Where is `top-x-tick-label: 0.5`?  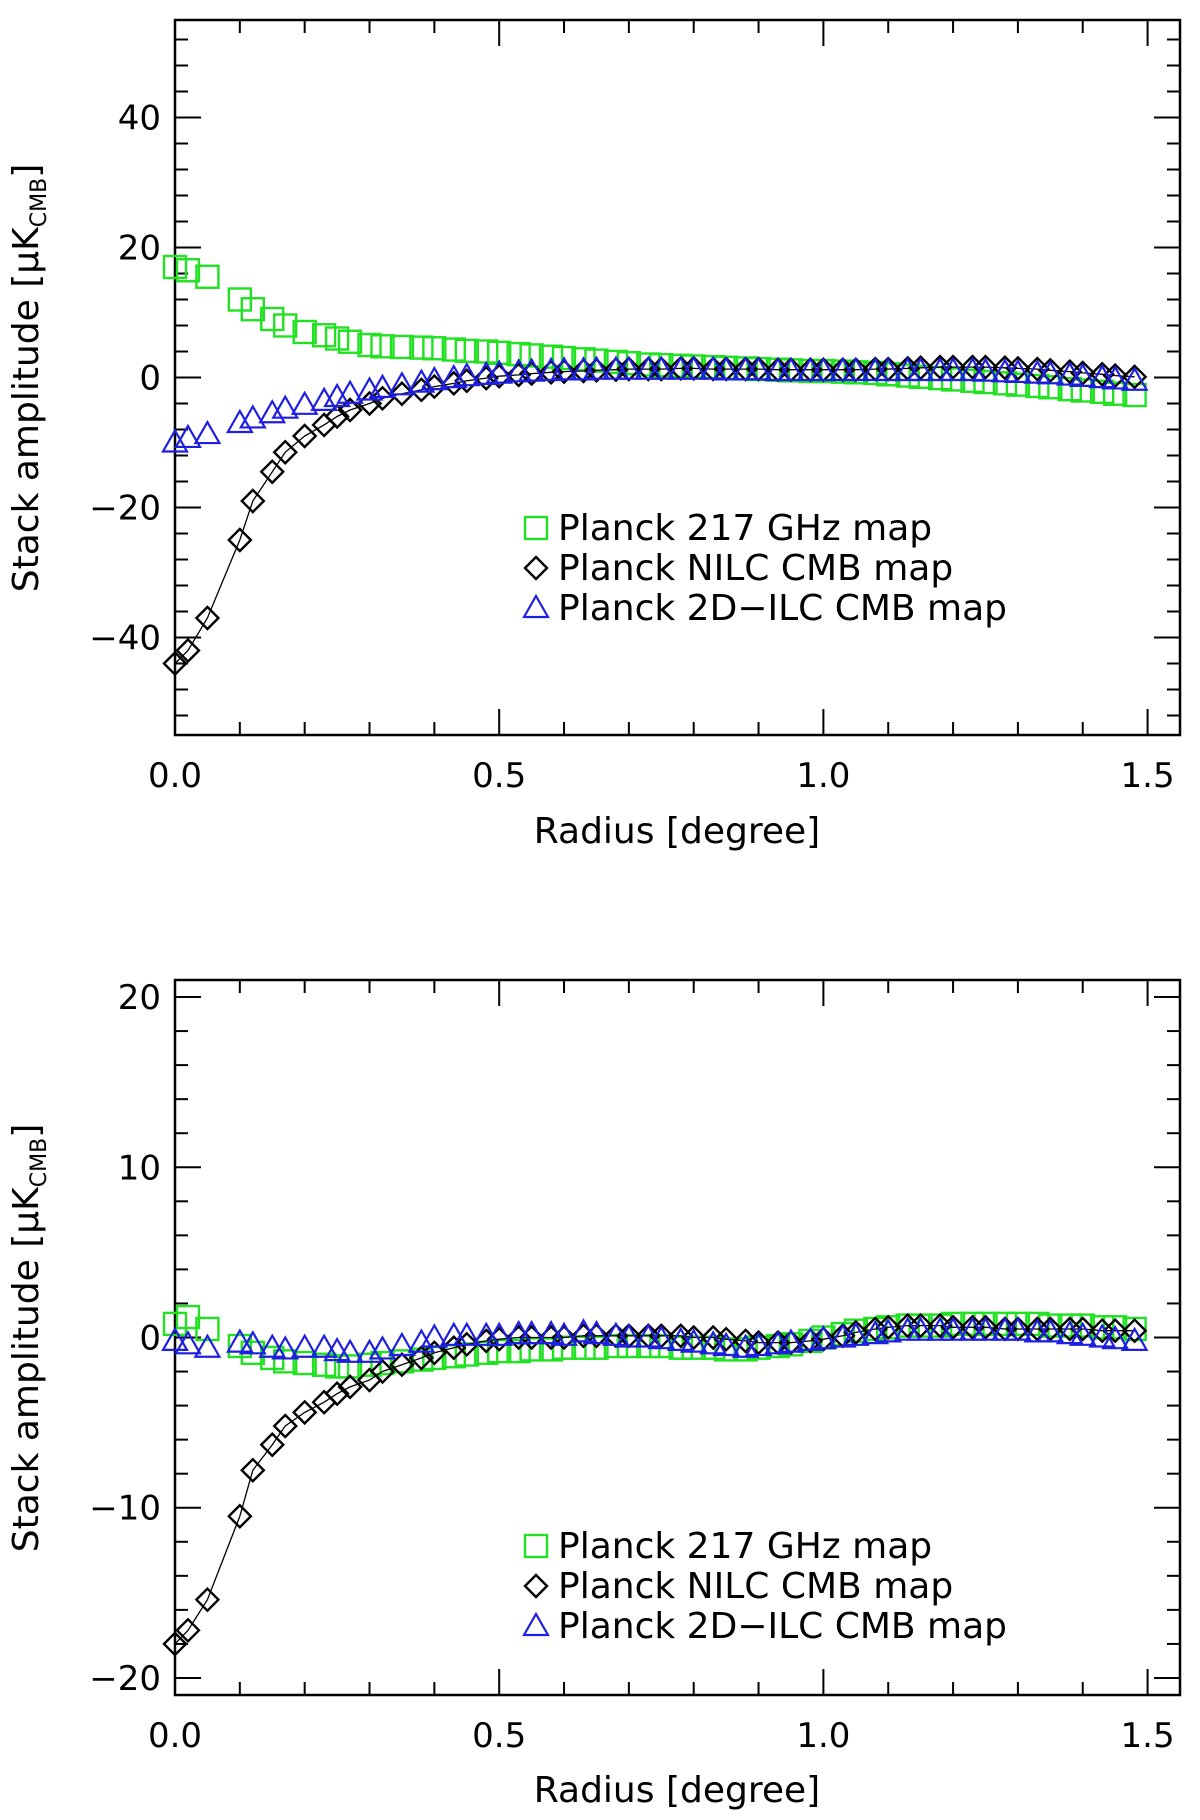 top-x-tick-label: 0.5 is located at coordinates (499, 776).